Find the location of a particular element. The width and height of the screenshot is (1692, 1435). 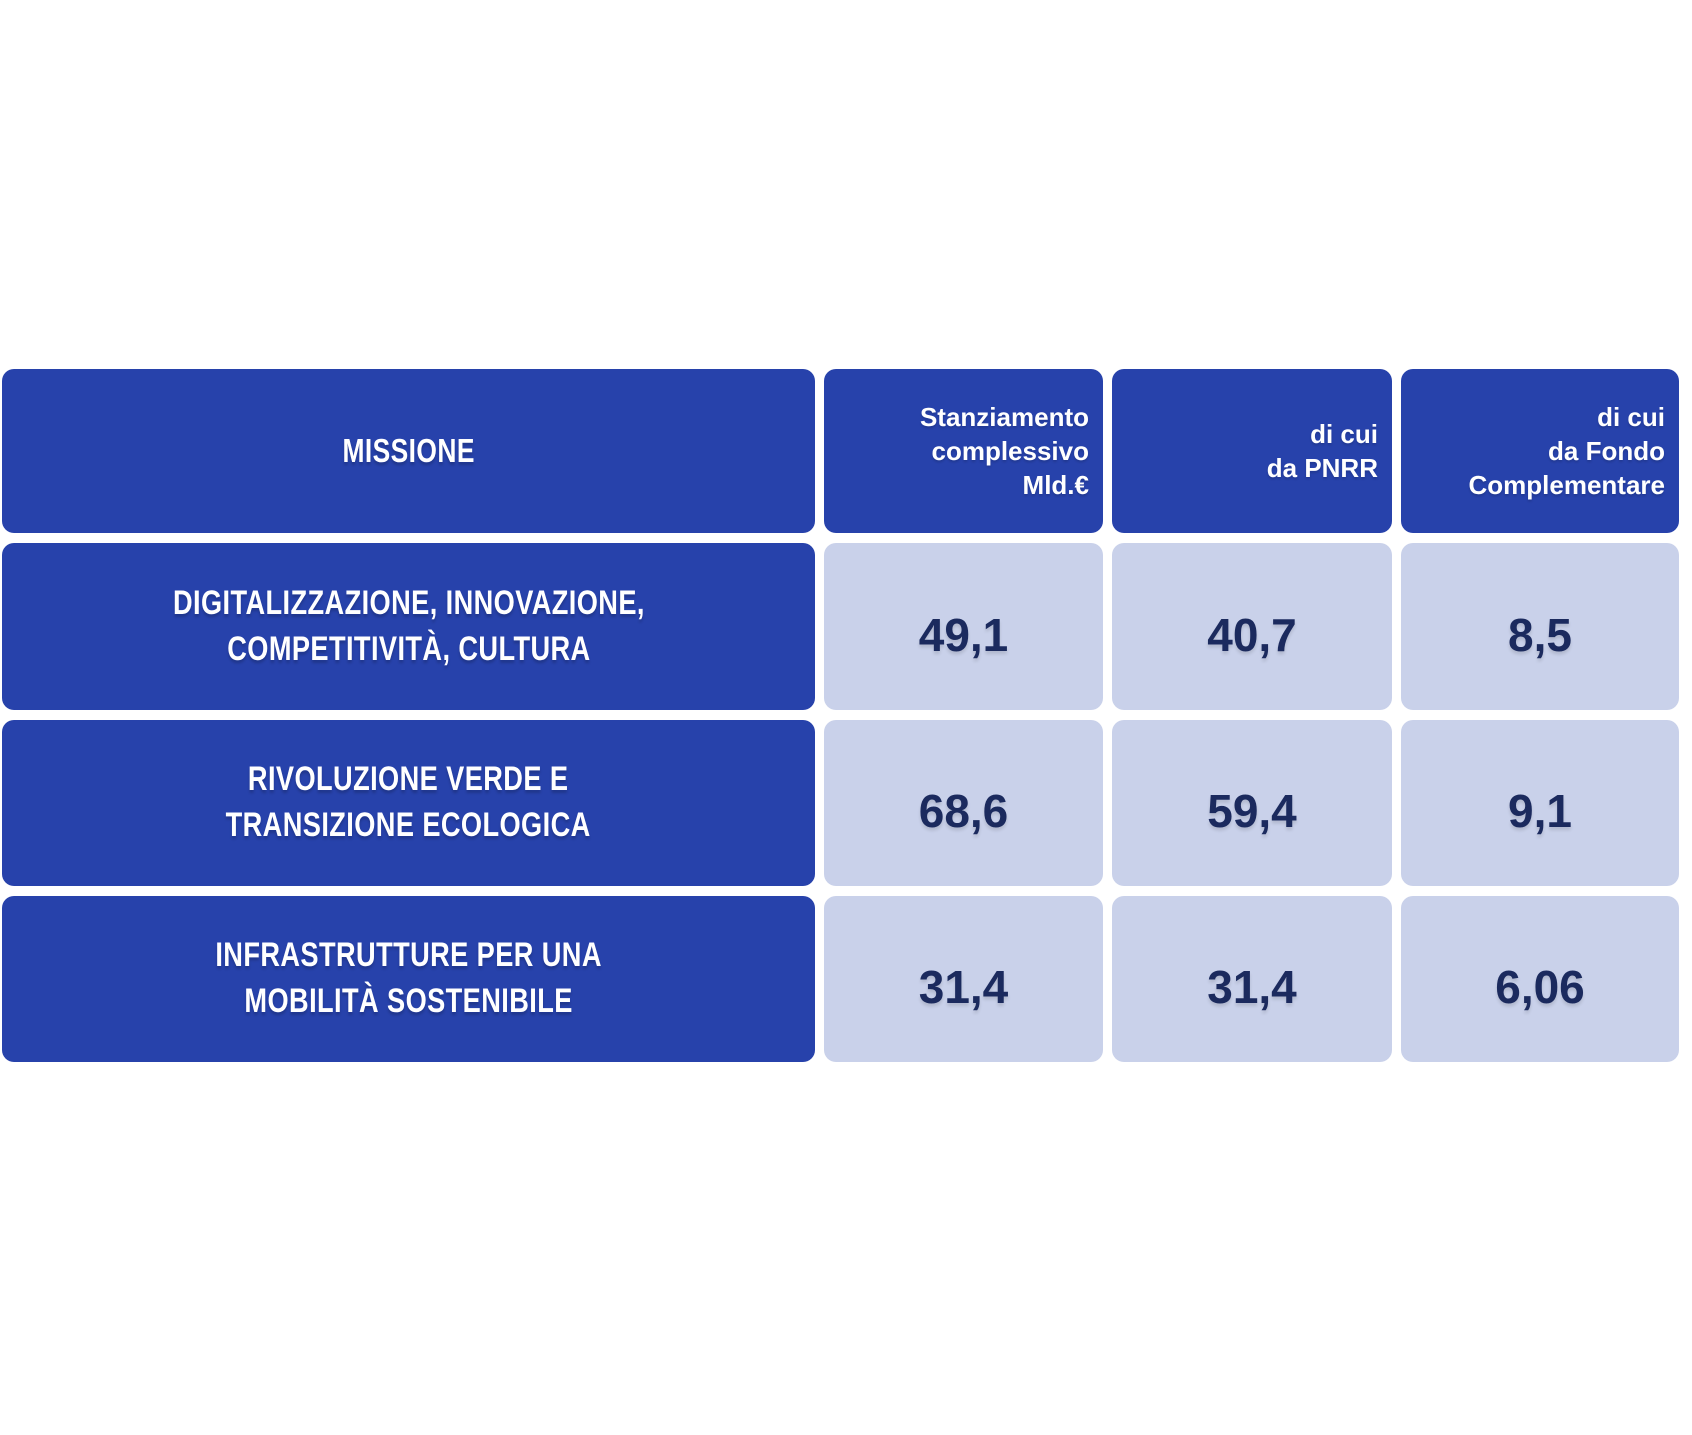

header-missione-label: MISSIONE is located at coordinates (408, 450).